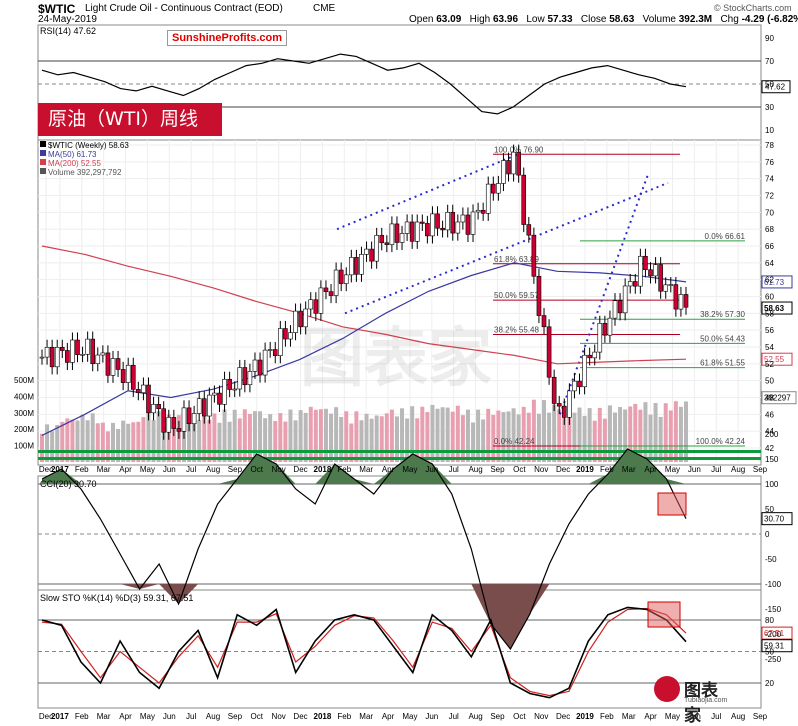  Describe the element at coordinates (672, 504) in the screenshot. I see `cci-highlight-box` at that location.